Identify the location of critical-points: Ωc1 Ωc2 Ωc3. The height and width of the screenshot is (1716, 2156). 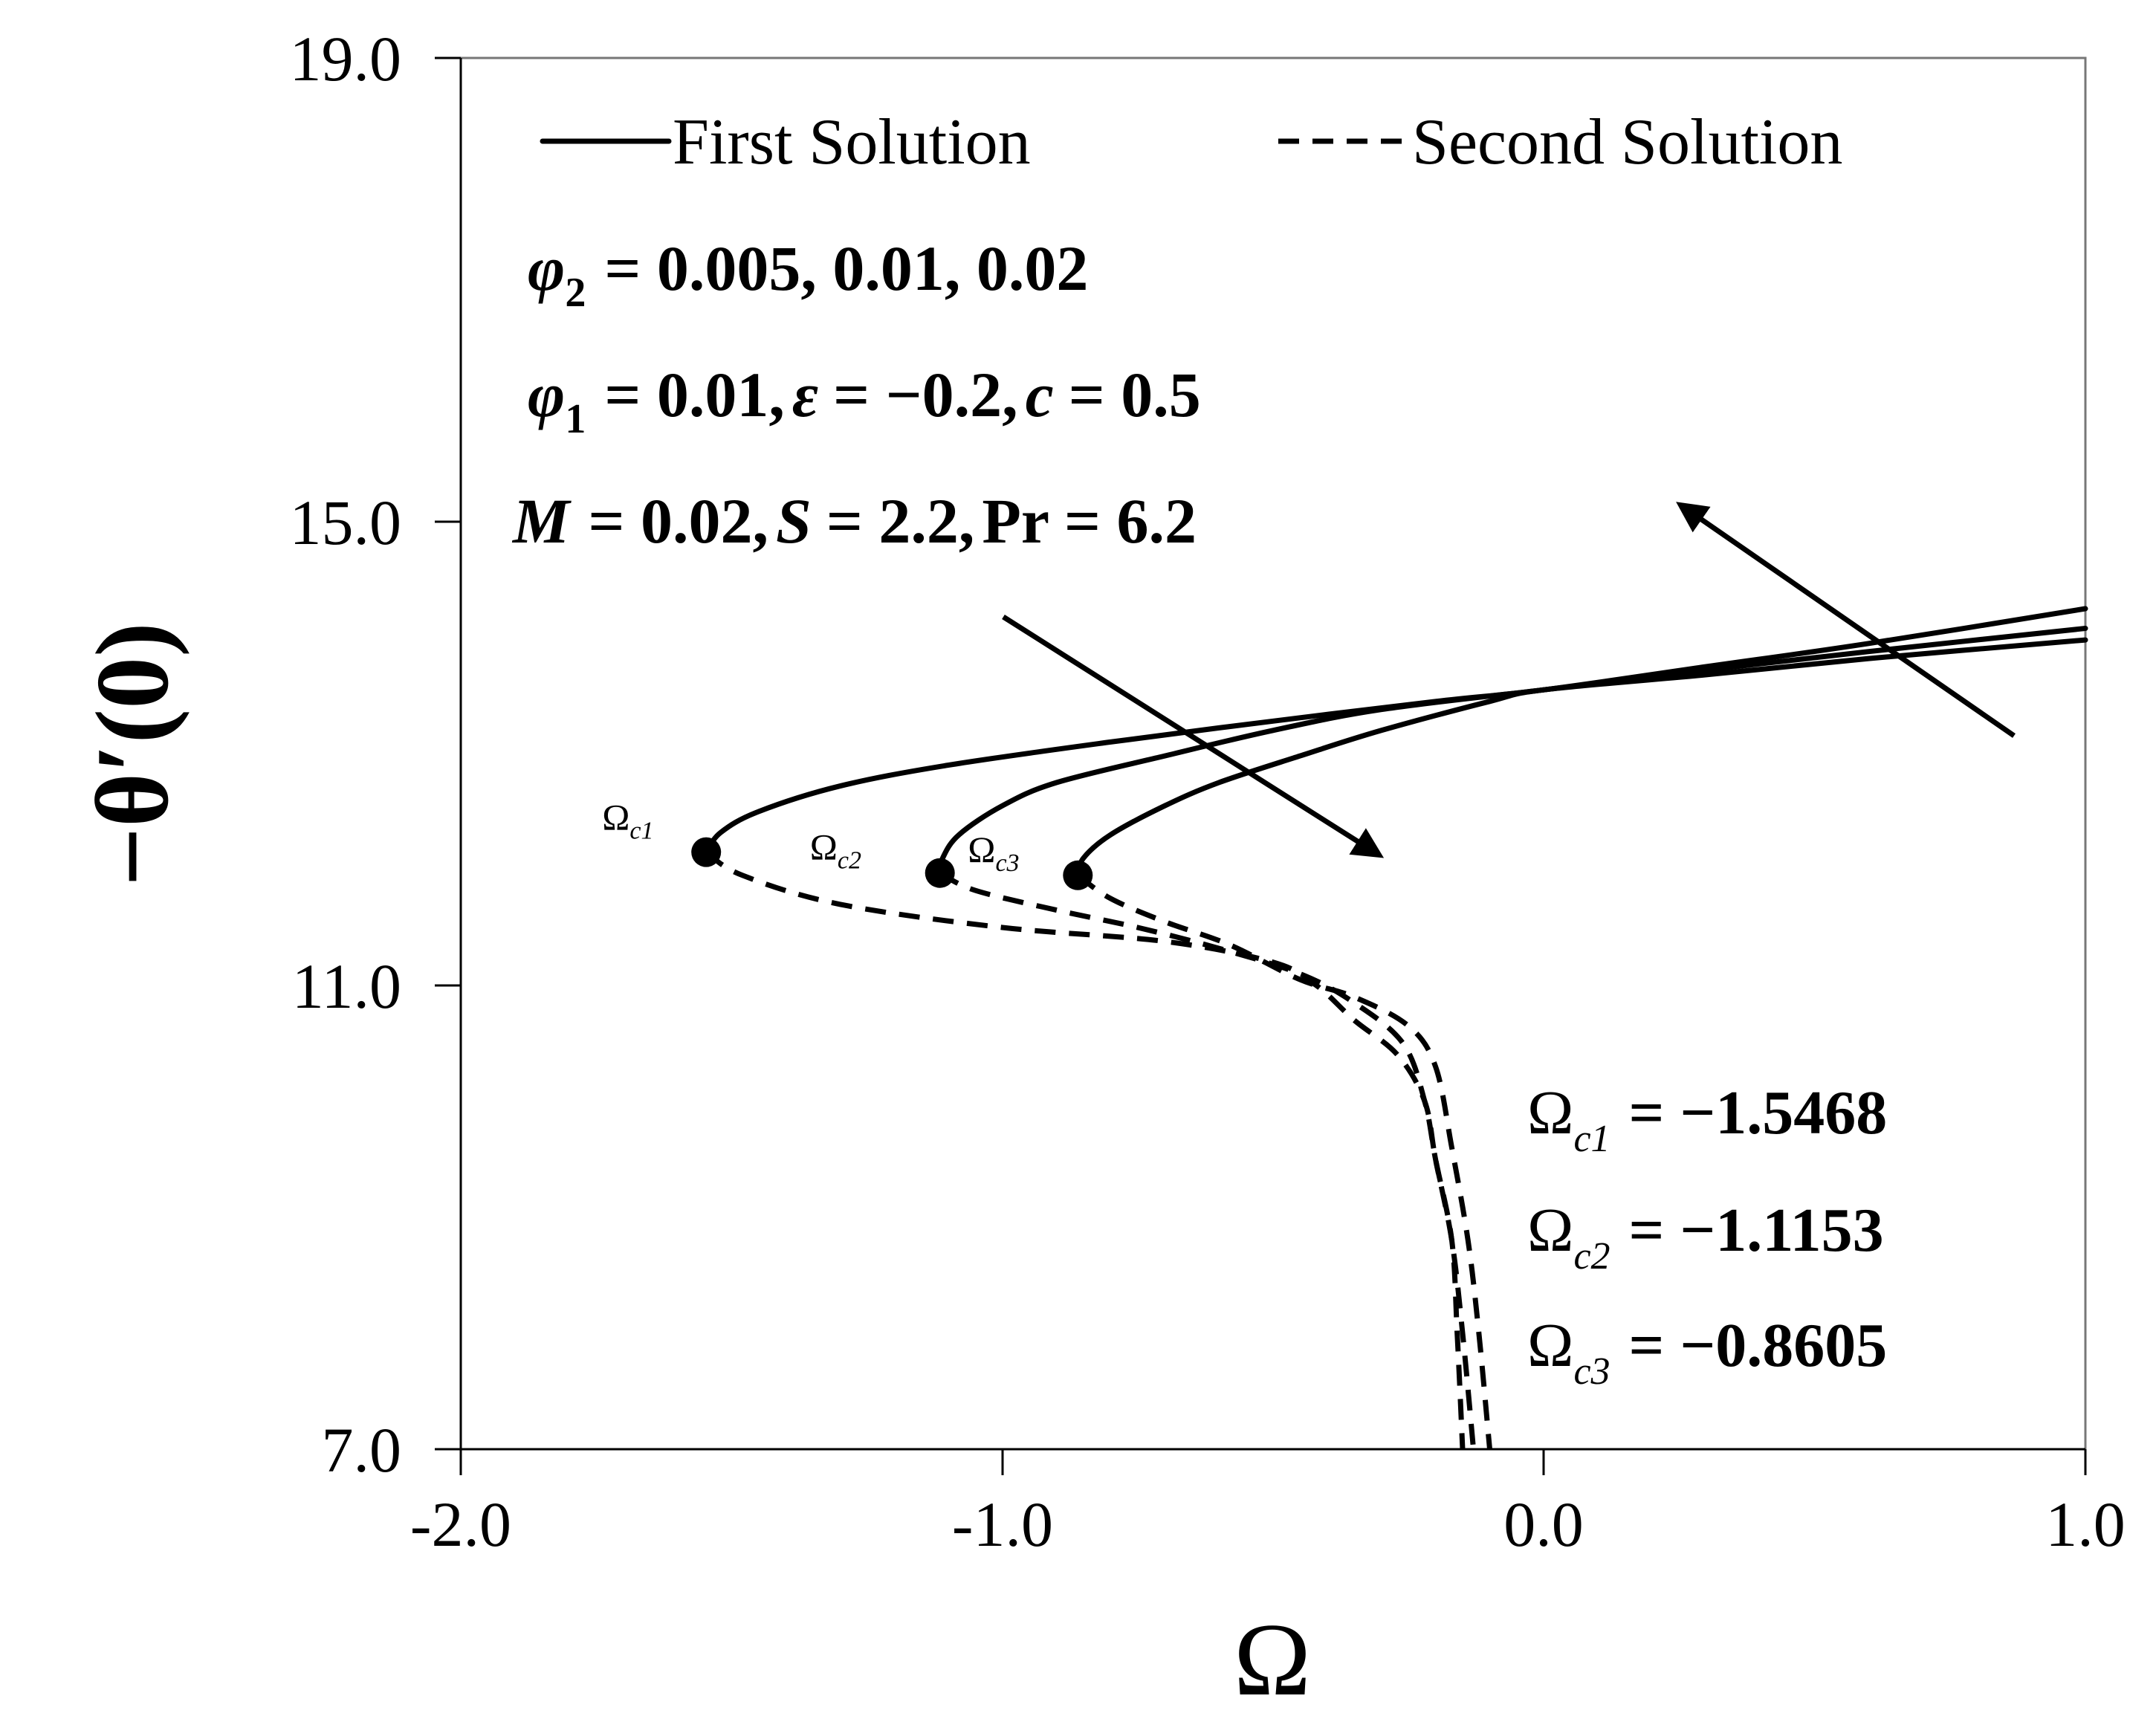
(847, 843).